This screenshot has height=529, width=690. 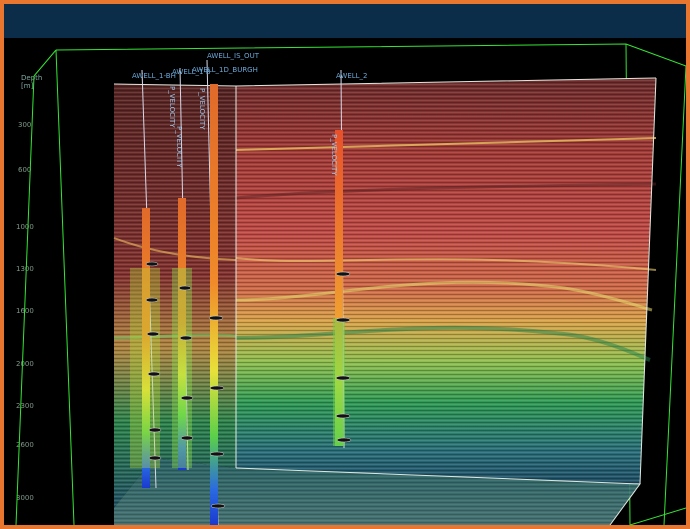 What do you see at coordinates (25, 227) in the screenshot?
I see `depth-tick: 1000` at bounding box center [25, 227].